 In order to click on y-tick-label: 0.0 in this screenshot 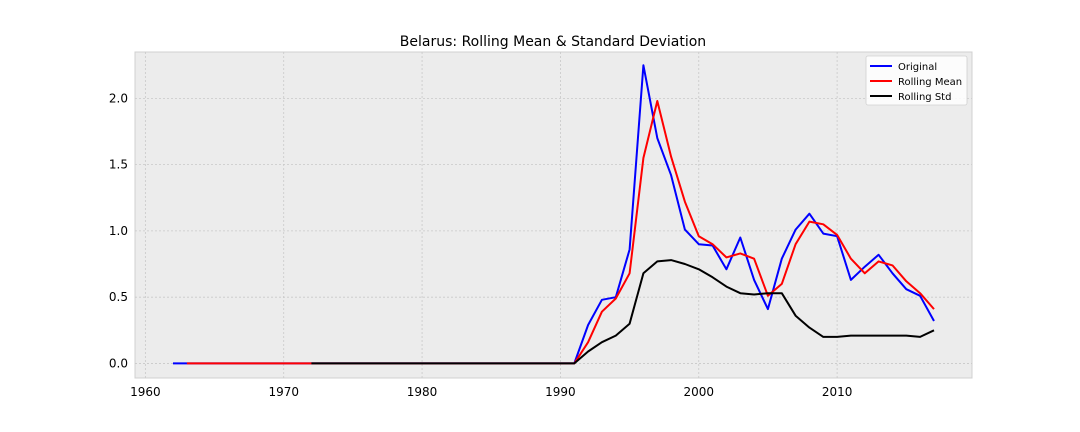, I will do `click(118, 363)`.